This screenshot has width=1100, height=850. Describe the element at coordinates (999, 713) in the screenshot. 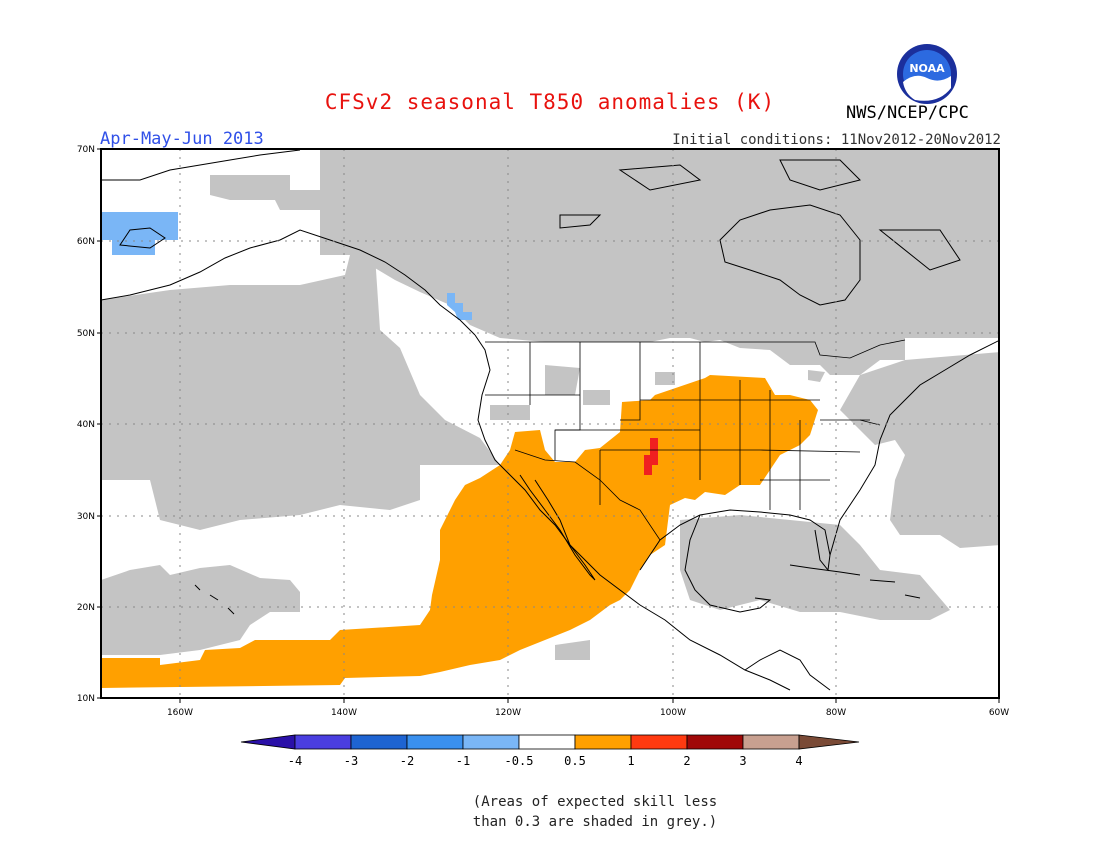

I see `lon-label: 60W` at that location.